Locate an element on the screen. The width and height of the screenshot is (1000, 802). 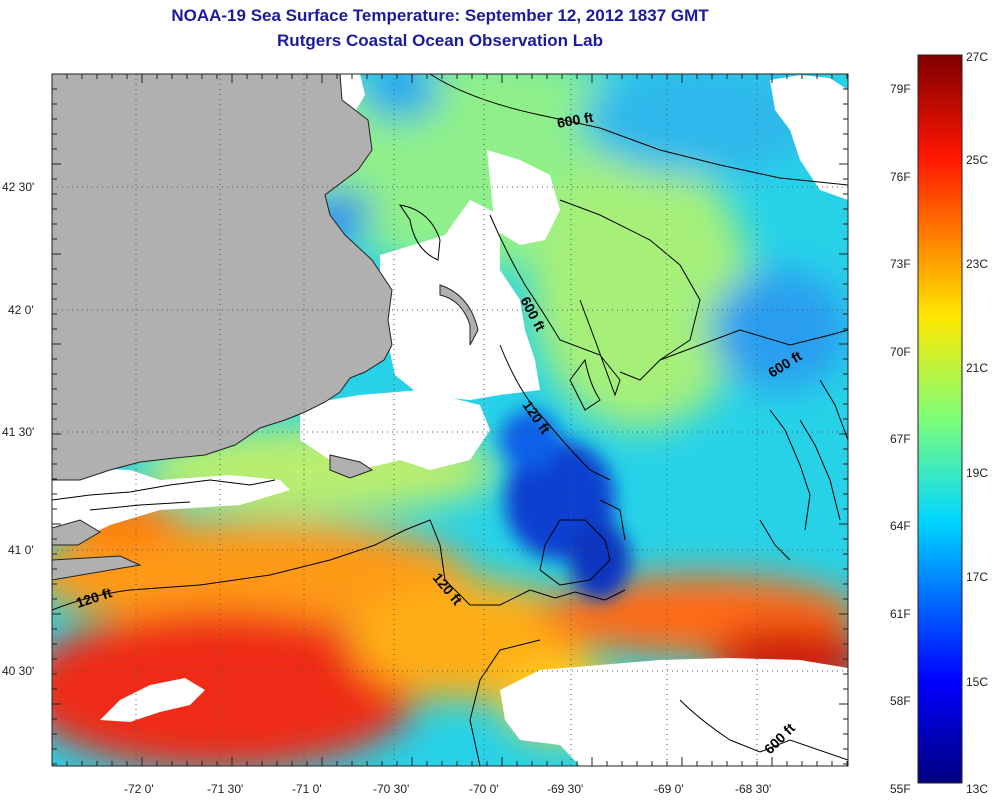
colorbar-f-label: 55F is located at coordinates (900, 789).